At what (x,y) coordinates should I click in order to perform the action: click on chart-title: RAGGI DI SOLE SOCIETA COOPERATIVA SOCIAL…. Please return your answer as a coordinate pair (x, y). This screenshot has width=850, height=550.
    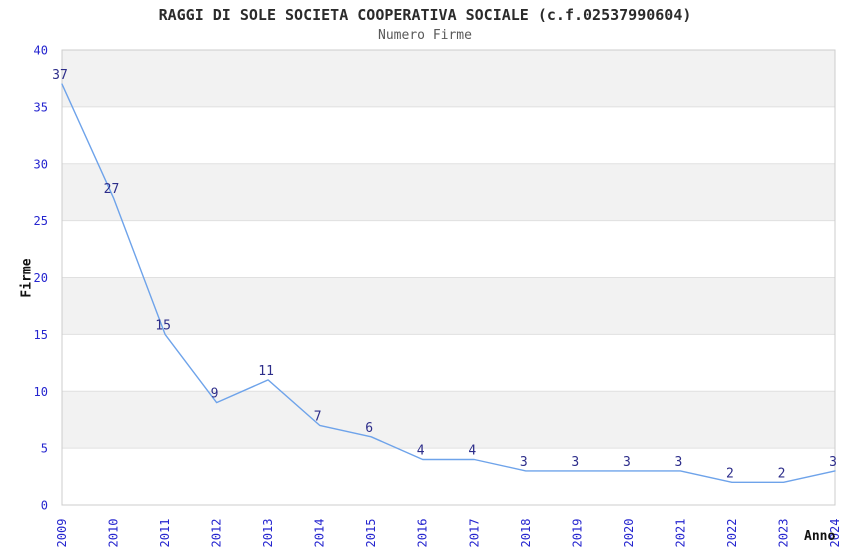
    Looking at the image, I should click on (425, 15).